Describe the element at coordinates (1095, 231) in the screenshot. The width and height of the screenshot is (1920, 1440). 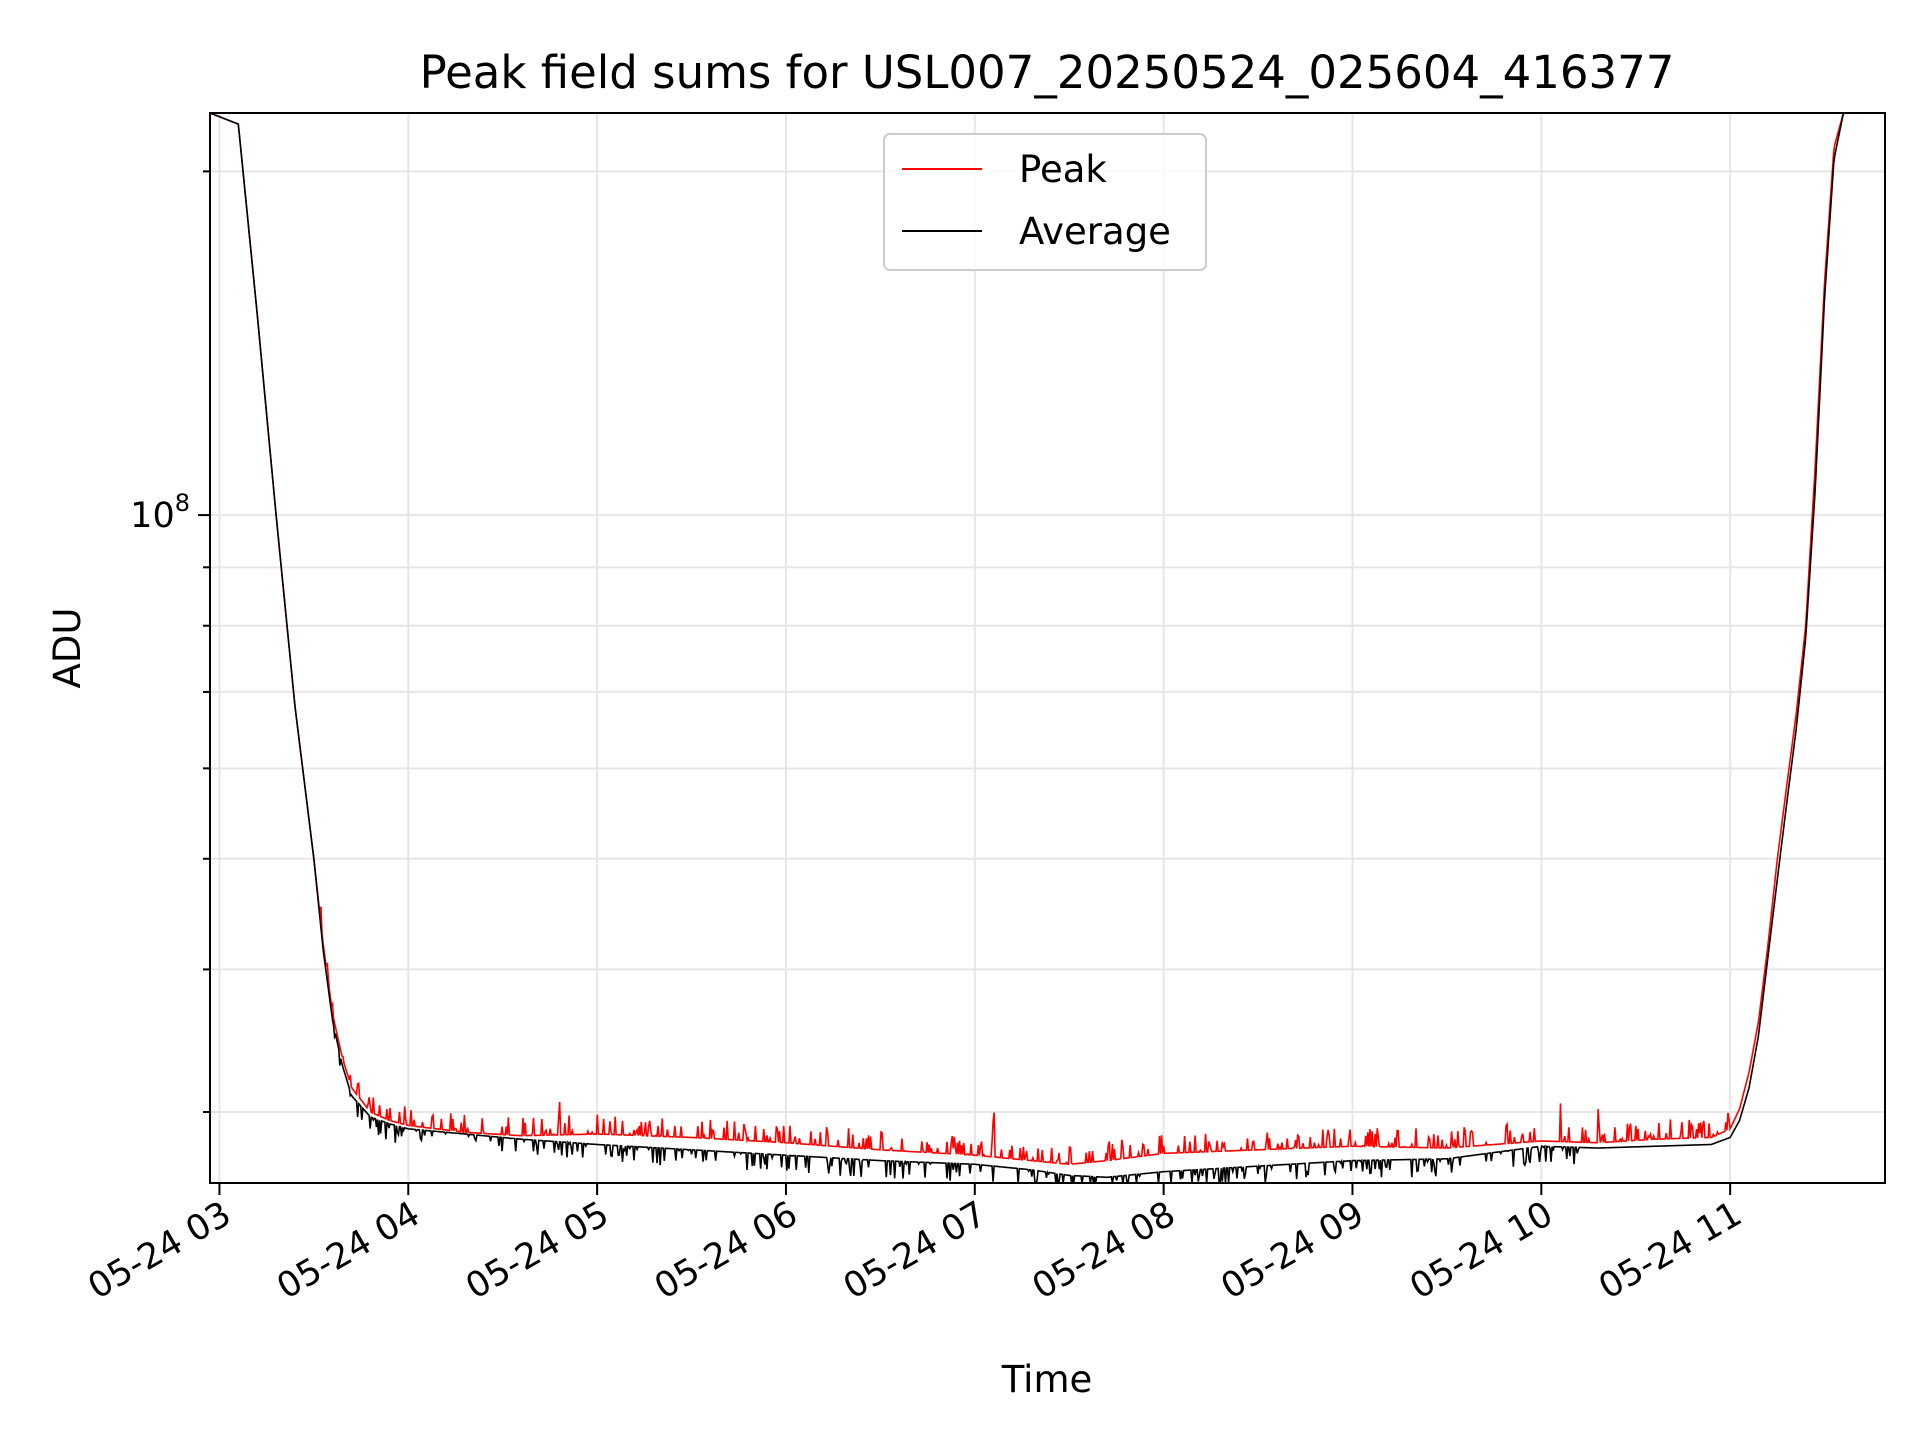
I see `legend-average-label: Average` at that location.